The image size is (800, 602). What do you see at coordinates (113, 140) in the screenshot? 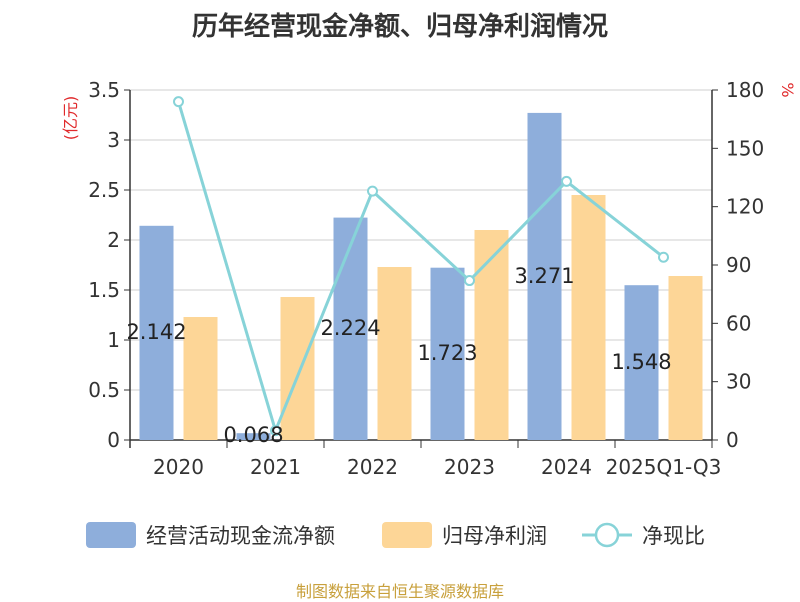
I see `left-tick-label: 3` at bounding box center [113, 140].